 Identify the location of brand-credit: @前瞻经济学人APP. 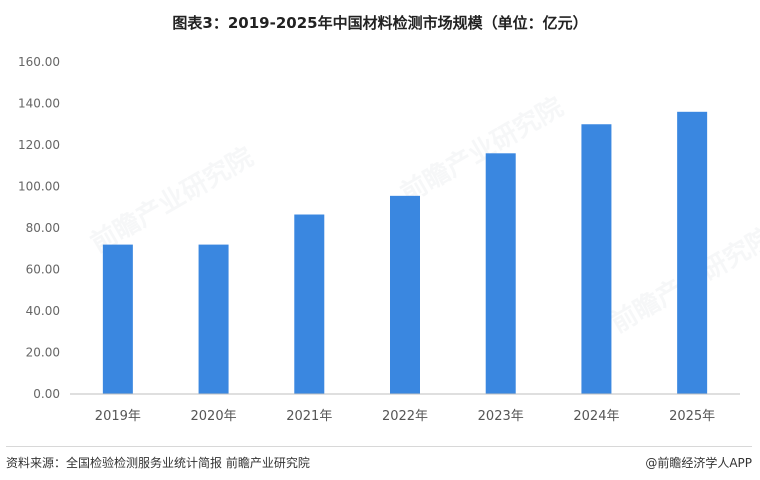
(698, 463).